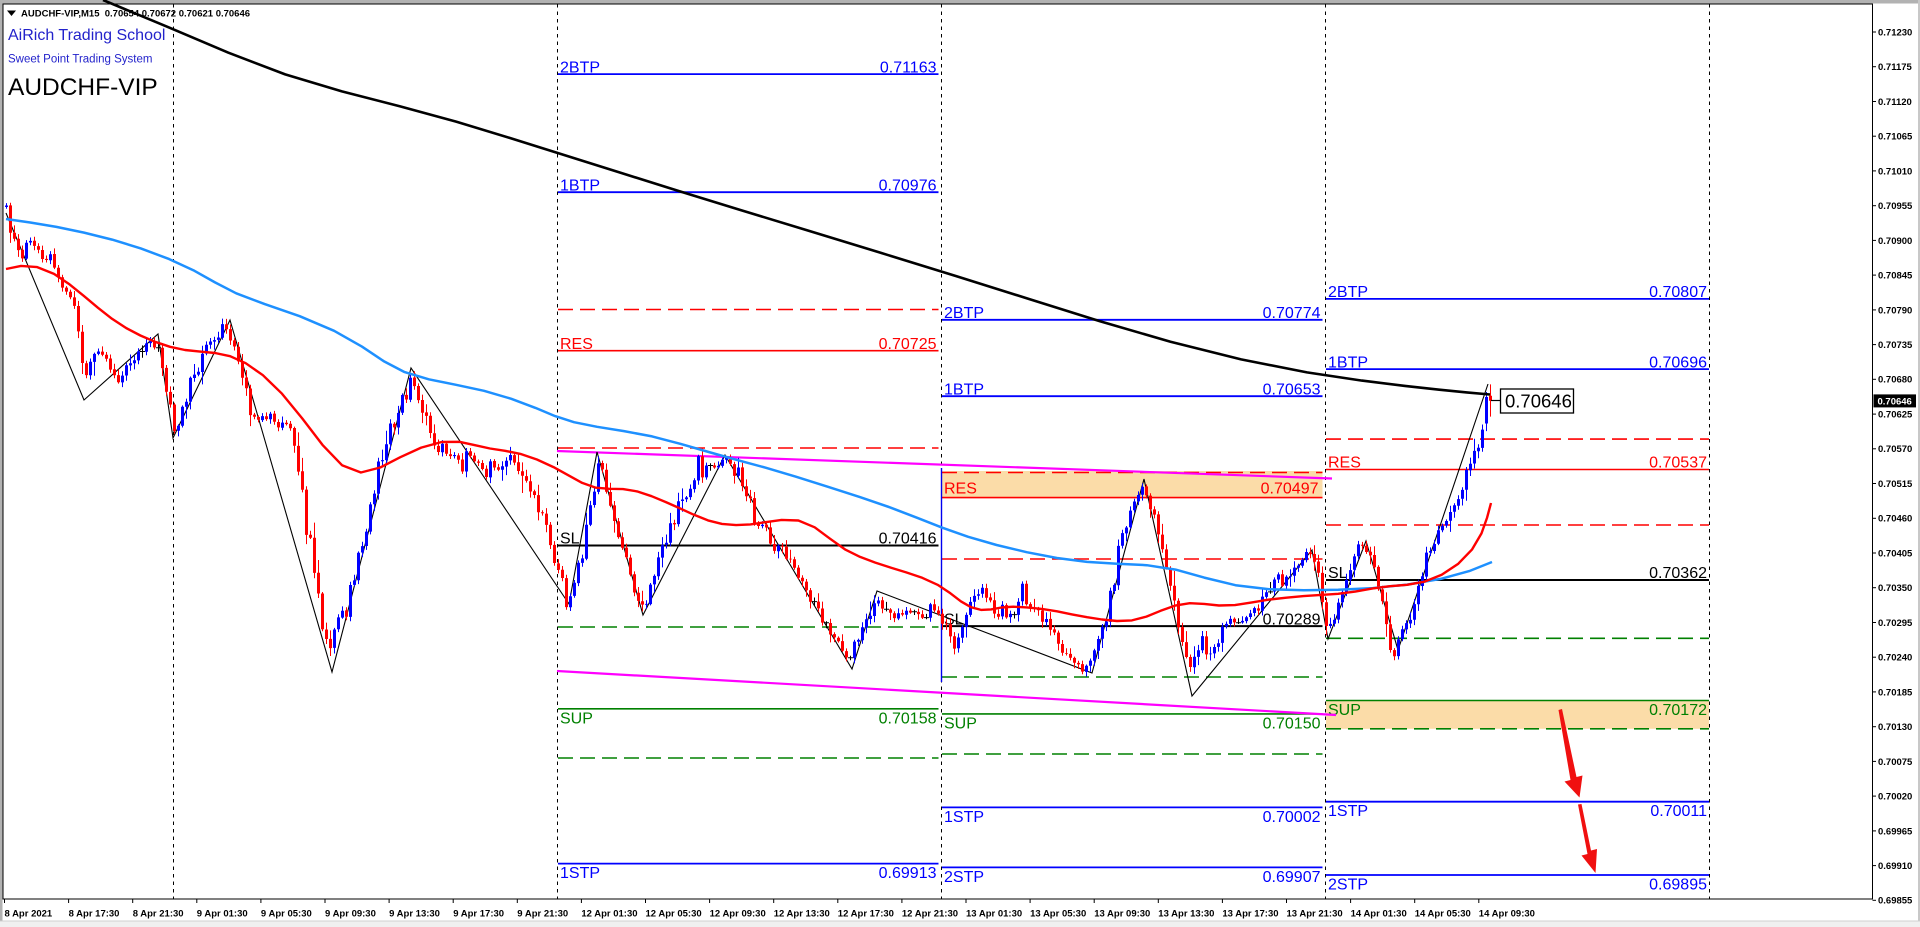 The width and height of the screenshot is (1920, 927). What do you see at coordinates (1058, 914) in the screenshot?
I see `svg-text: 13 Apr 05:30` at bounding box center [1058, 914].